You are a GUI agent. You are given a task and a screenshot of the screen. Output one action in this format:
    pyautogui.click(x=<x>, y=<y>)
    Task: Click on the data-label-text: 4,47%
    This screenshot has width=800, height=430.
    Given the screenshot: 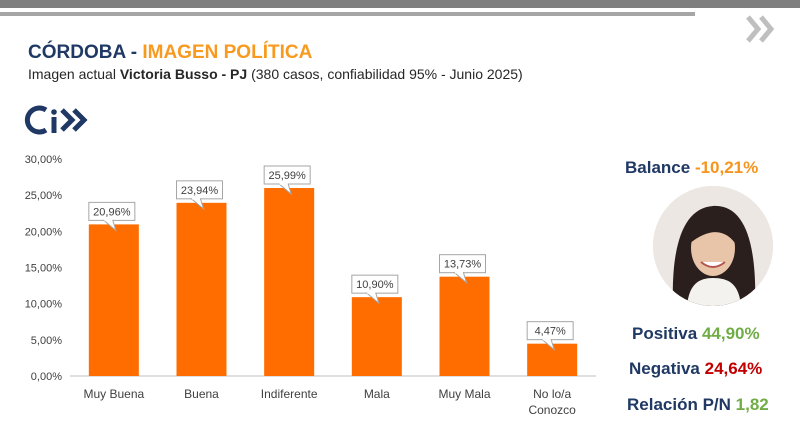 What is the action you would take?
    pyautogui.click(x=550, y=332)
    